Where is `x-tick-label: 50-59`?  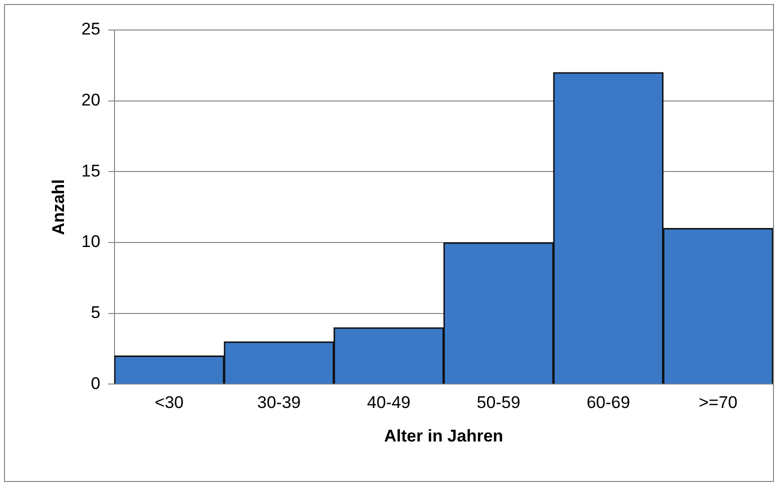
x-tick-label: 50-59 is located at coordinates (498, 402).